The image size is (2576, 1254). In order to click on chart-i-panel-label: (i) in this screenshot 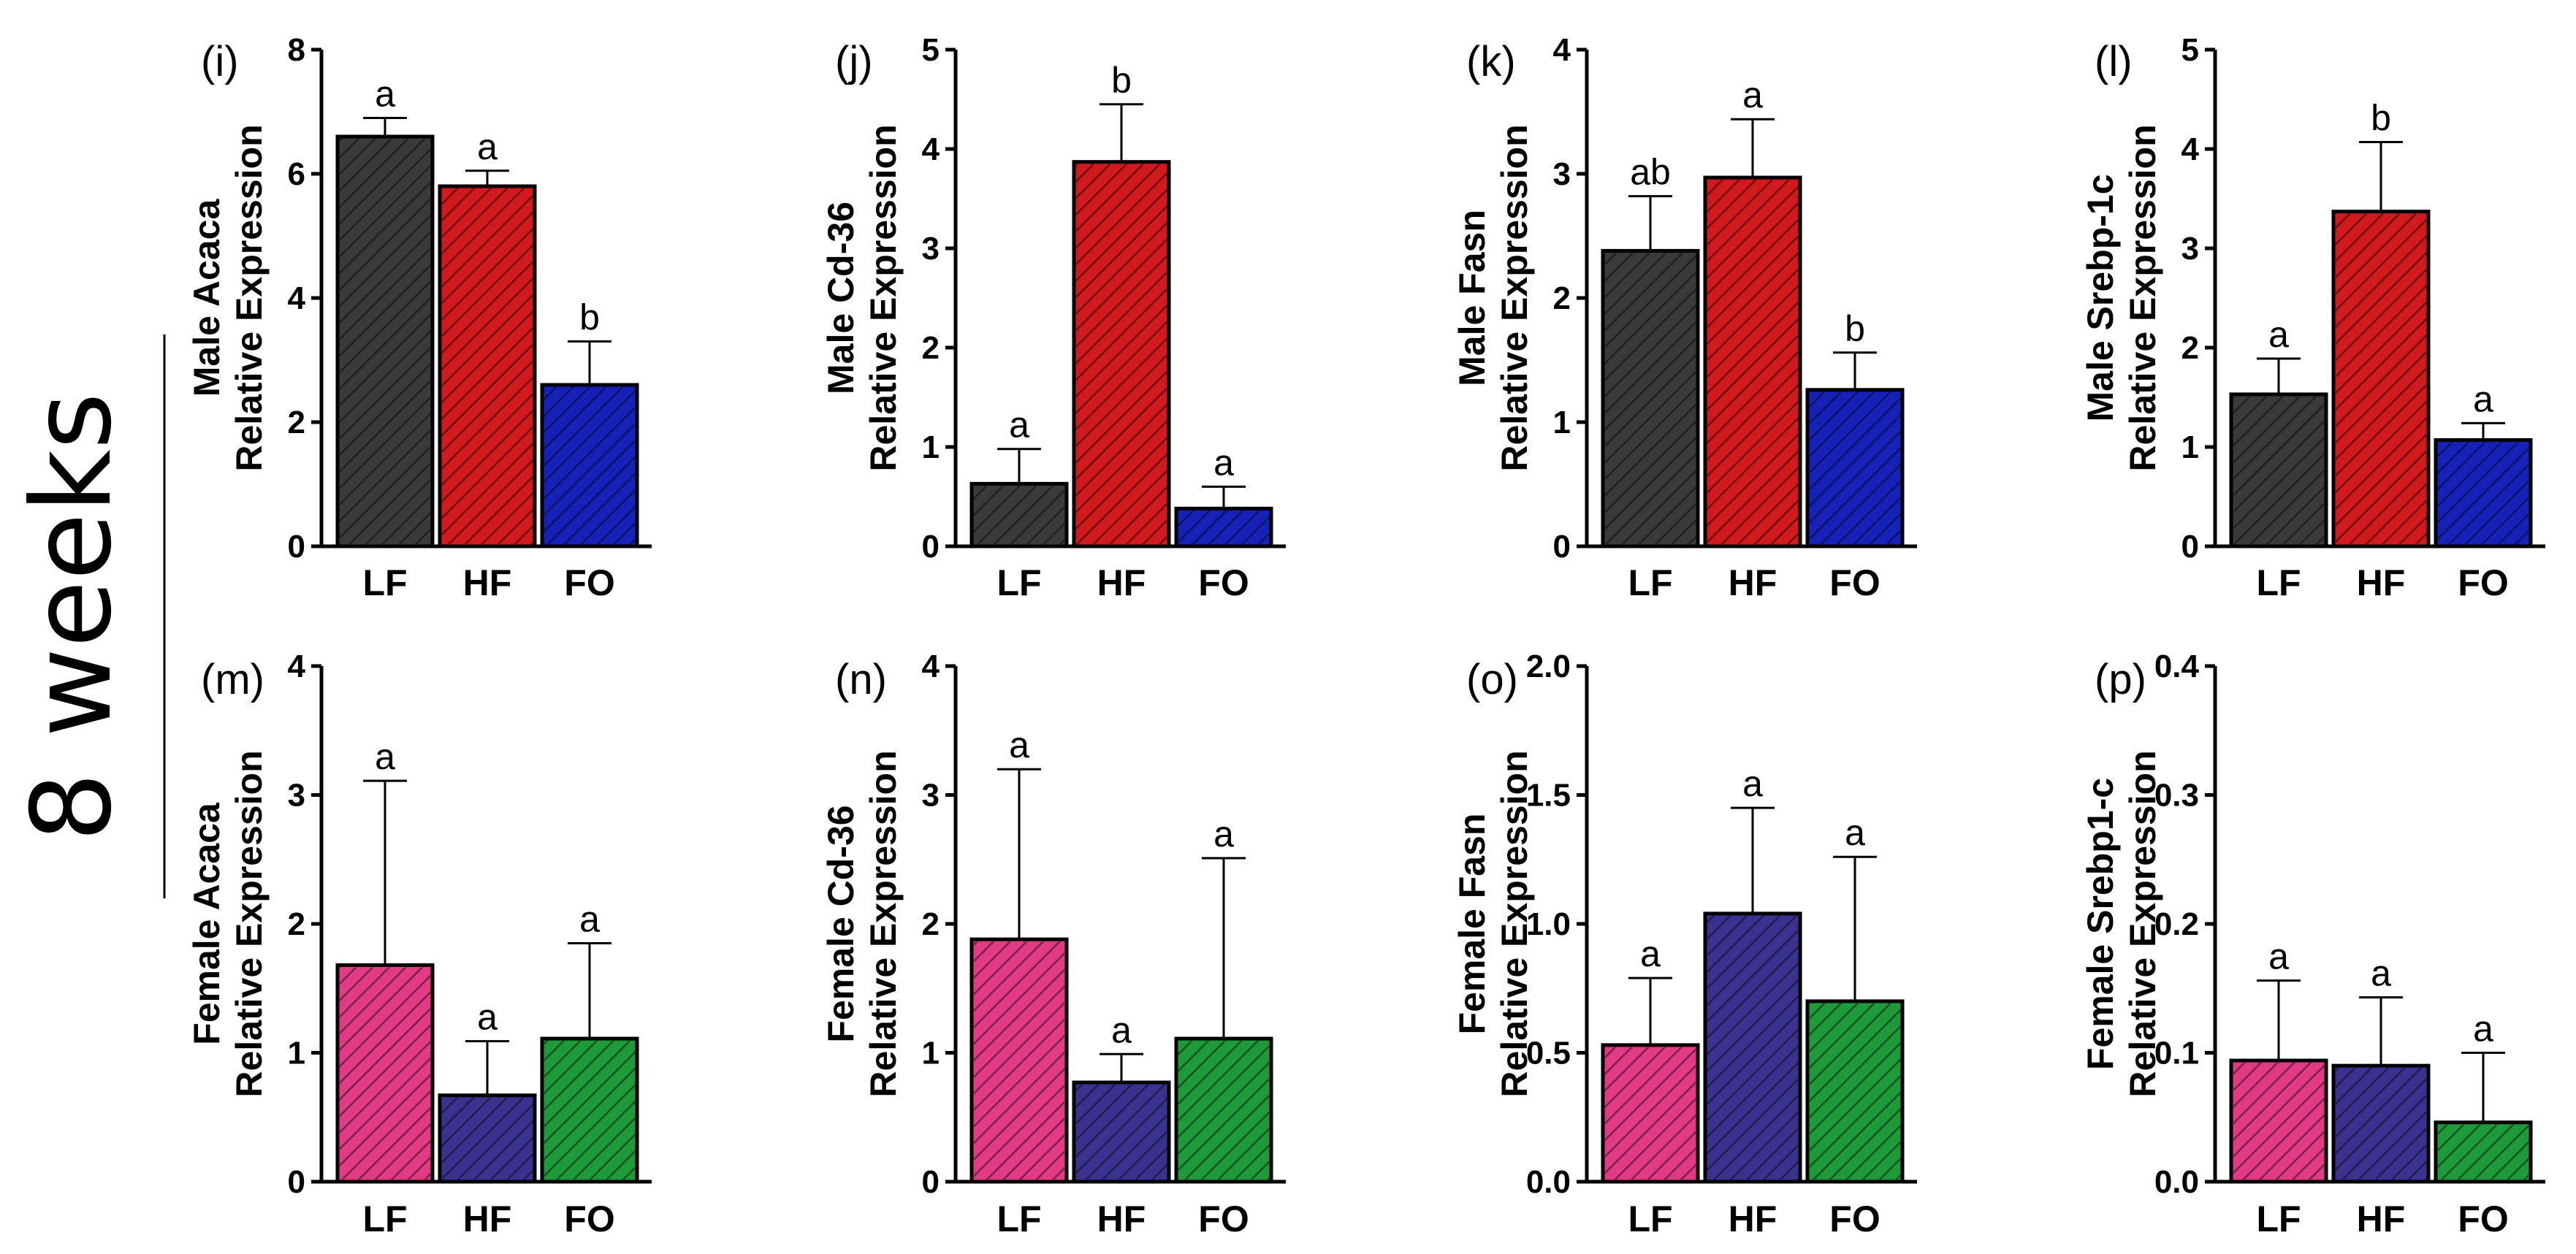, I will do `click(220, 61)`.